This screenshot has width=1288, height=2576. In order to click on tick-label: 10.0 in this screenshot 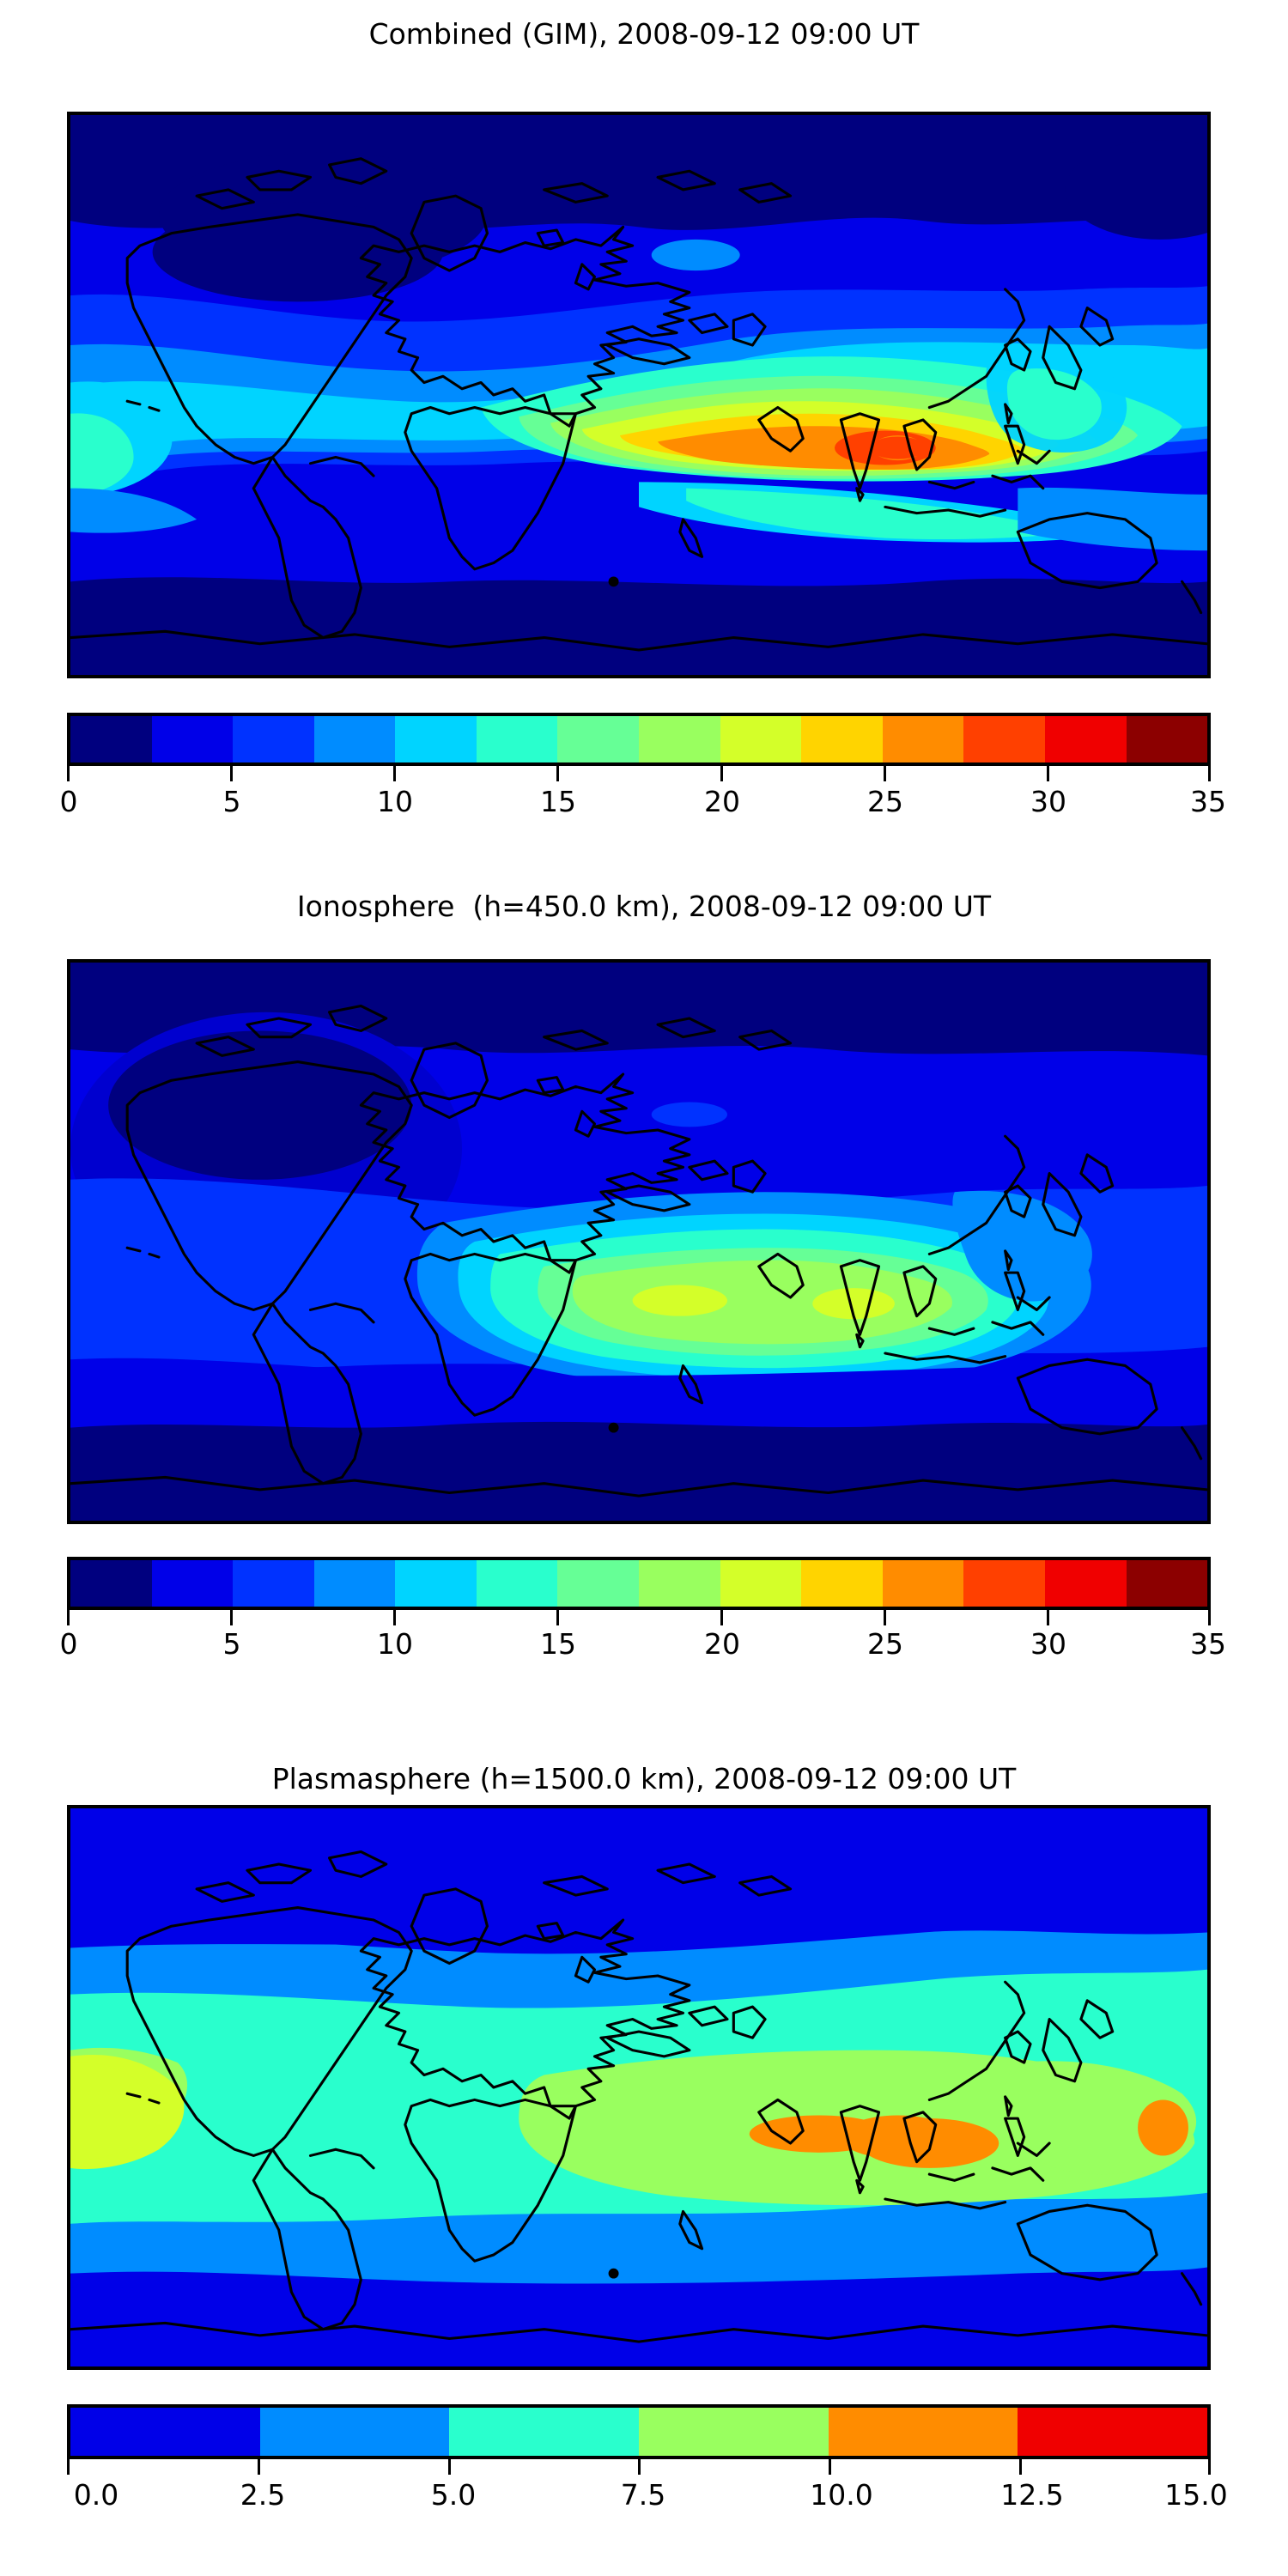, I will do `click(841, 2495)`.